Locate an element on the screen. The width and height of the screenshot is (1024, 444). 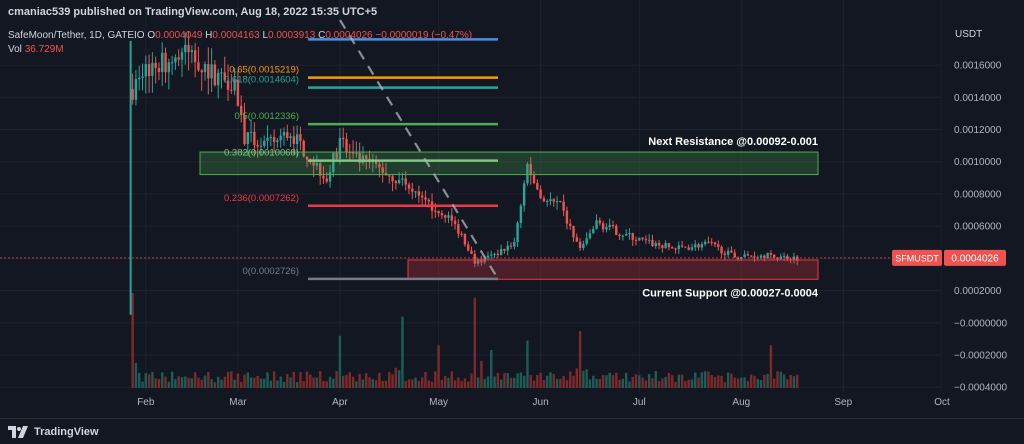
x-tick-label: Apr is located at coordinates (340, 402).